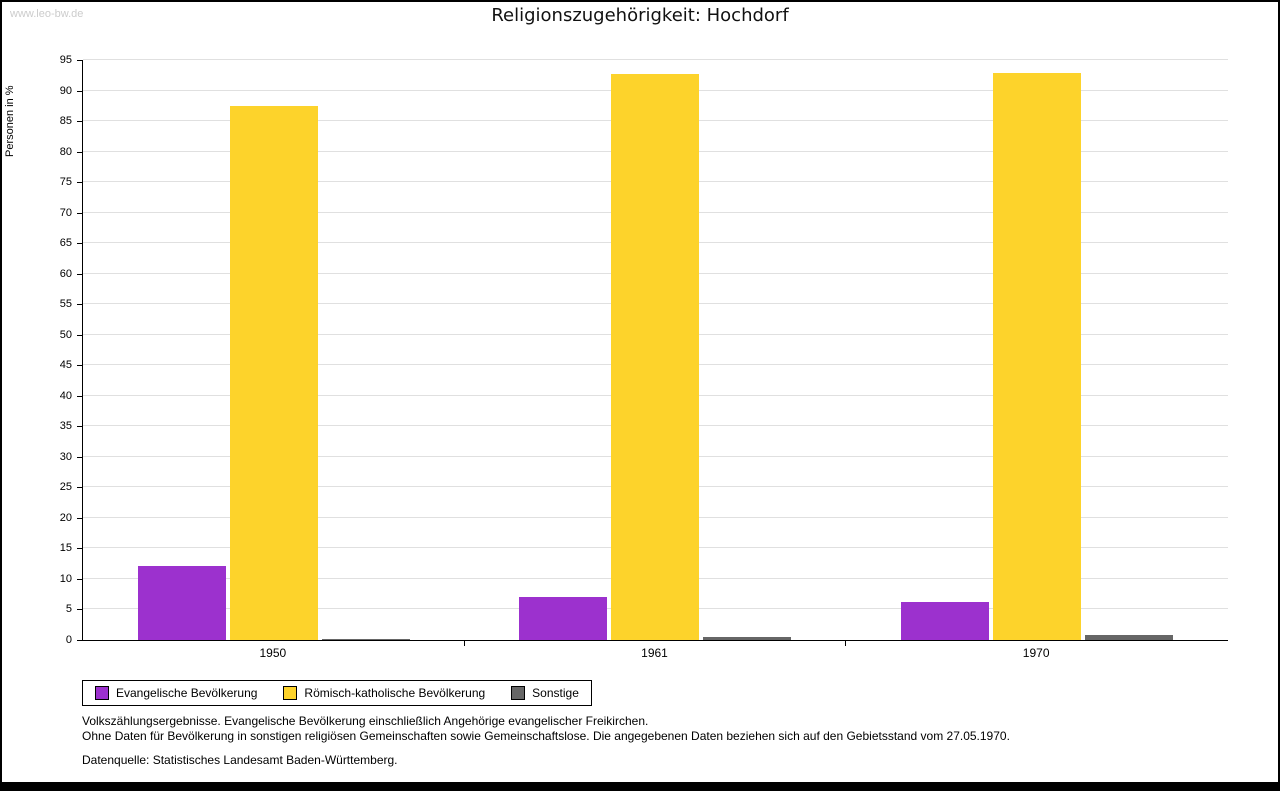  Describe the element at coordinates (747, 638) in the screenshot. I see `bar-1961-Sonstige` at that location.